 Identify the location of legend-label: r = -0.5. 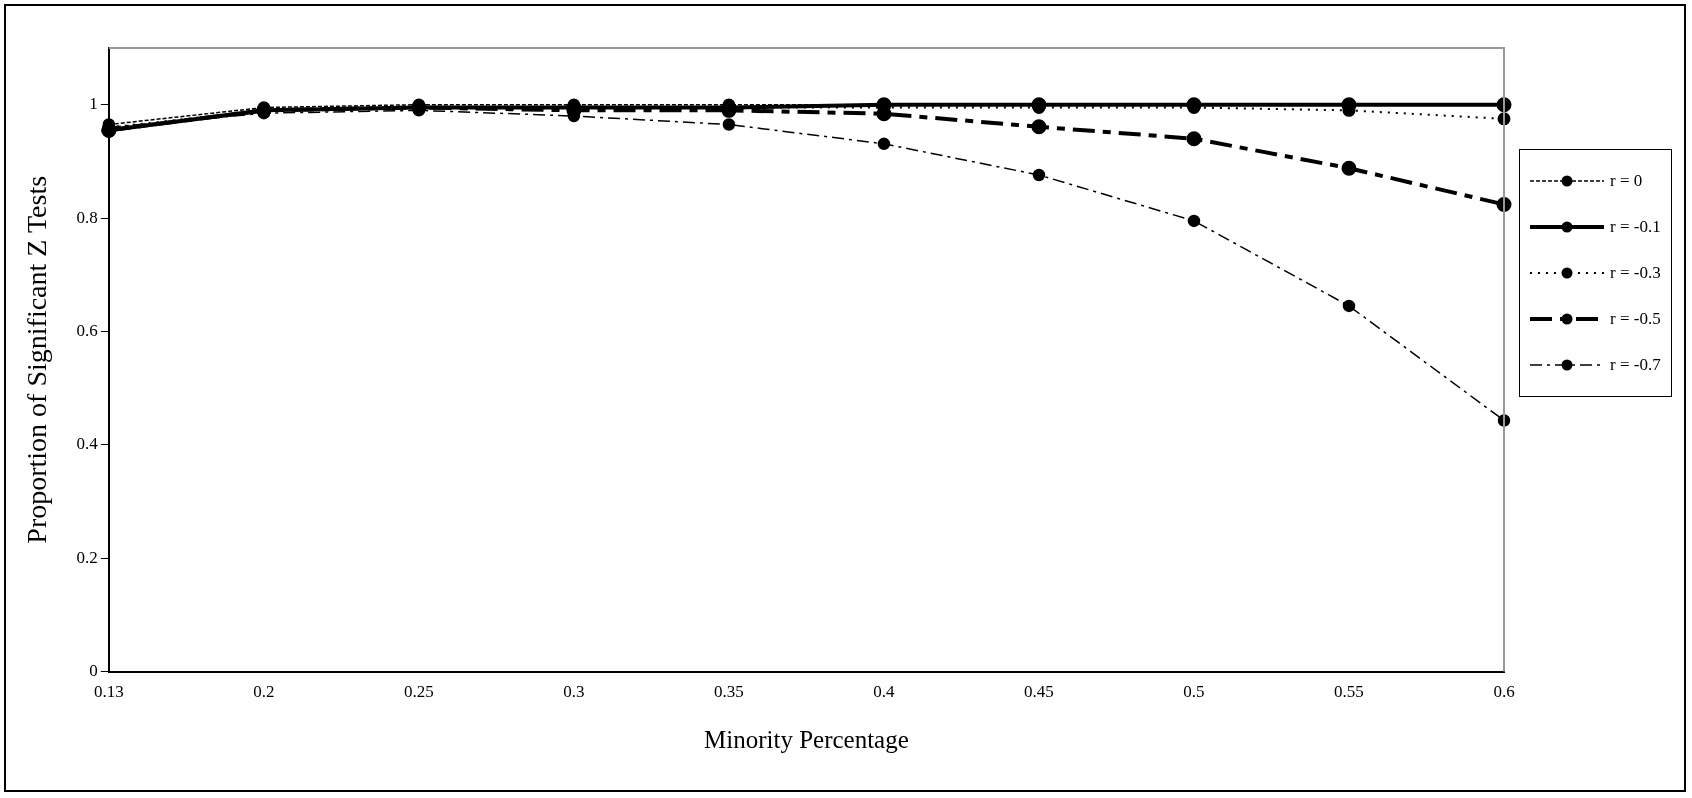
(1635, 319).